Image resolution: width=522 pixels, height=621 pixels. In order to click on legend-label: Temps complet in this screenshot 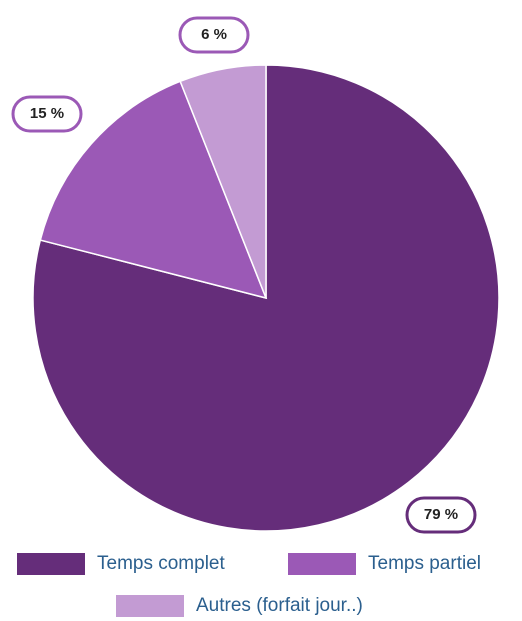, I will do `click(161, 563)`.